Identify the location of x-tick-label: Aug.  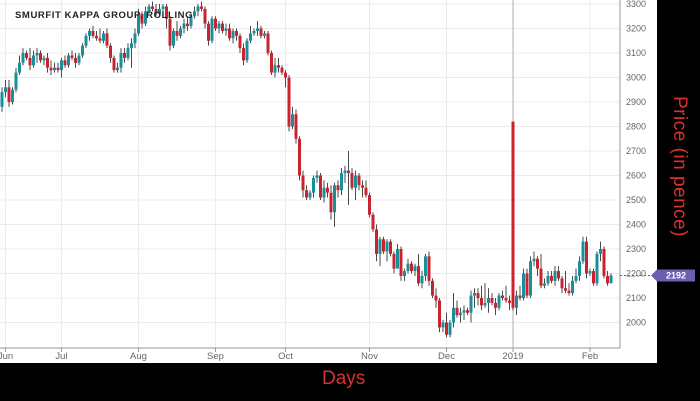
(138, 356).